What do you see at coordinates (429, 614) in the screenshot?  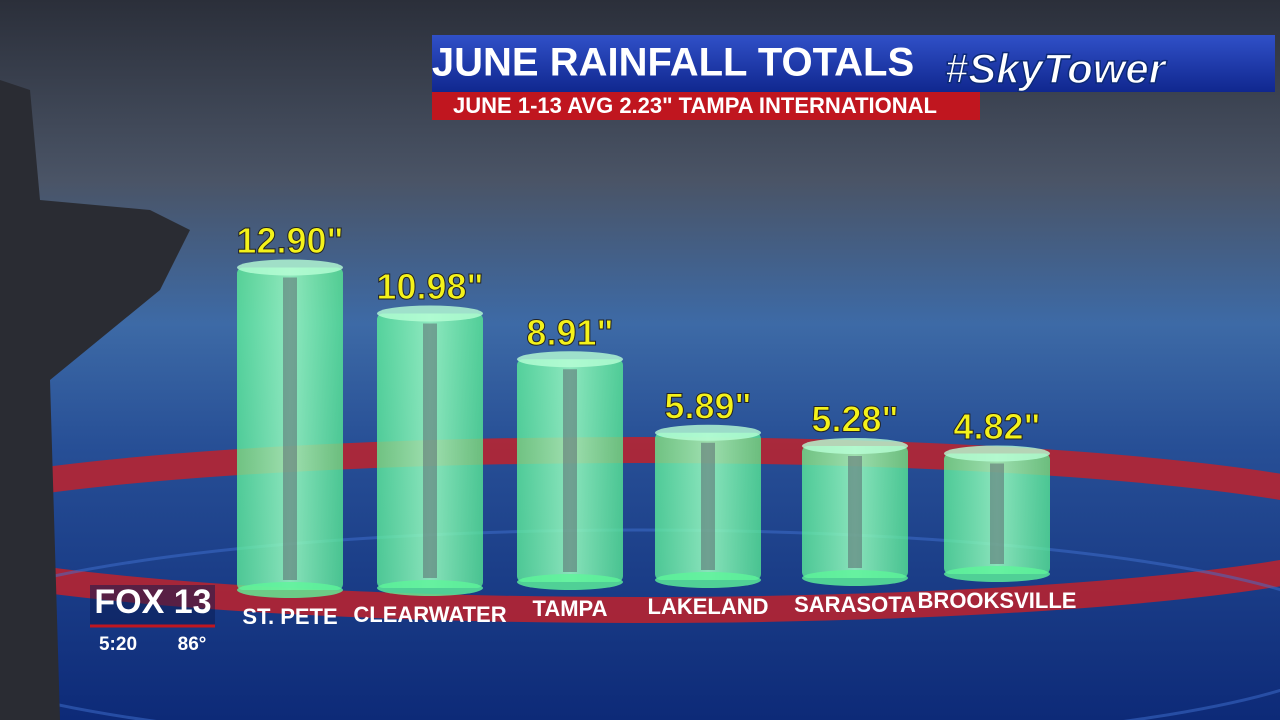 I see `category-label: CLEARWATER` at bounding box center [429, 614].